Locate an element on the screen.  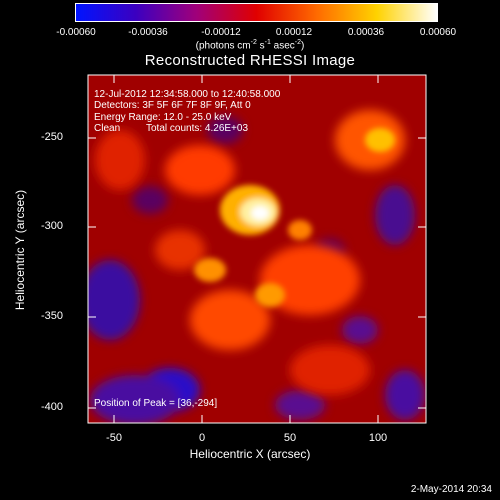
info-detectors: Detectors: 3F 5F 6F 7F 8F 9F, Att 0 is located at coordinates (172, 105).